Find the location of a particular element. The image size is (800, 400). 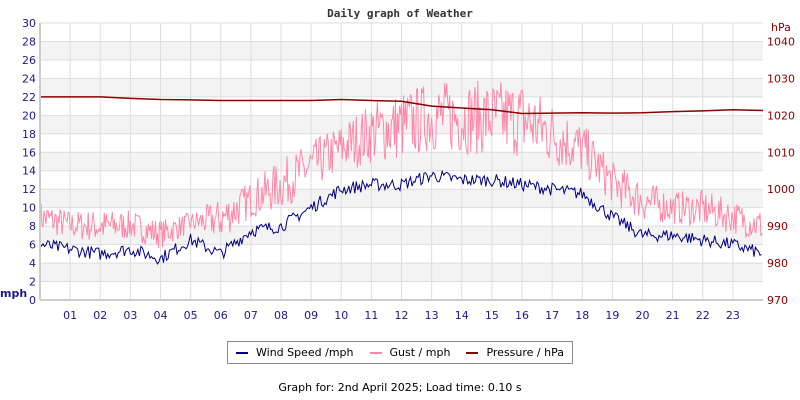

y-left-axis-label: mph is located at coordinates (13, 293).